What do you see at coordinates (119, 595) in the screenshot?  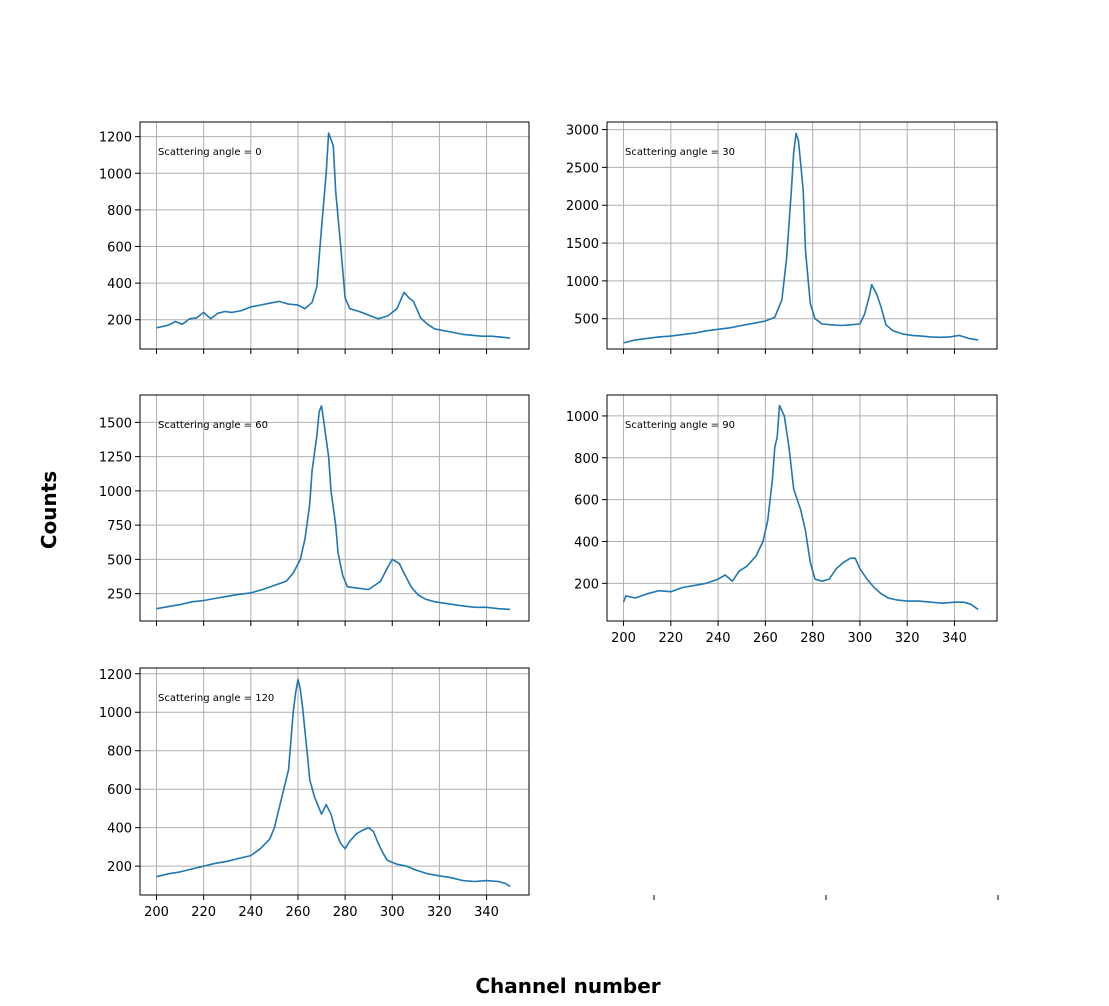 I see `y-tick-label: 250` at bounding box center [119, 595].